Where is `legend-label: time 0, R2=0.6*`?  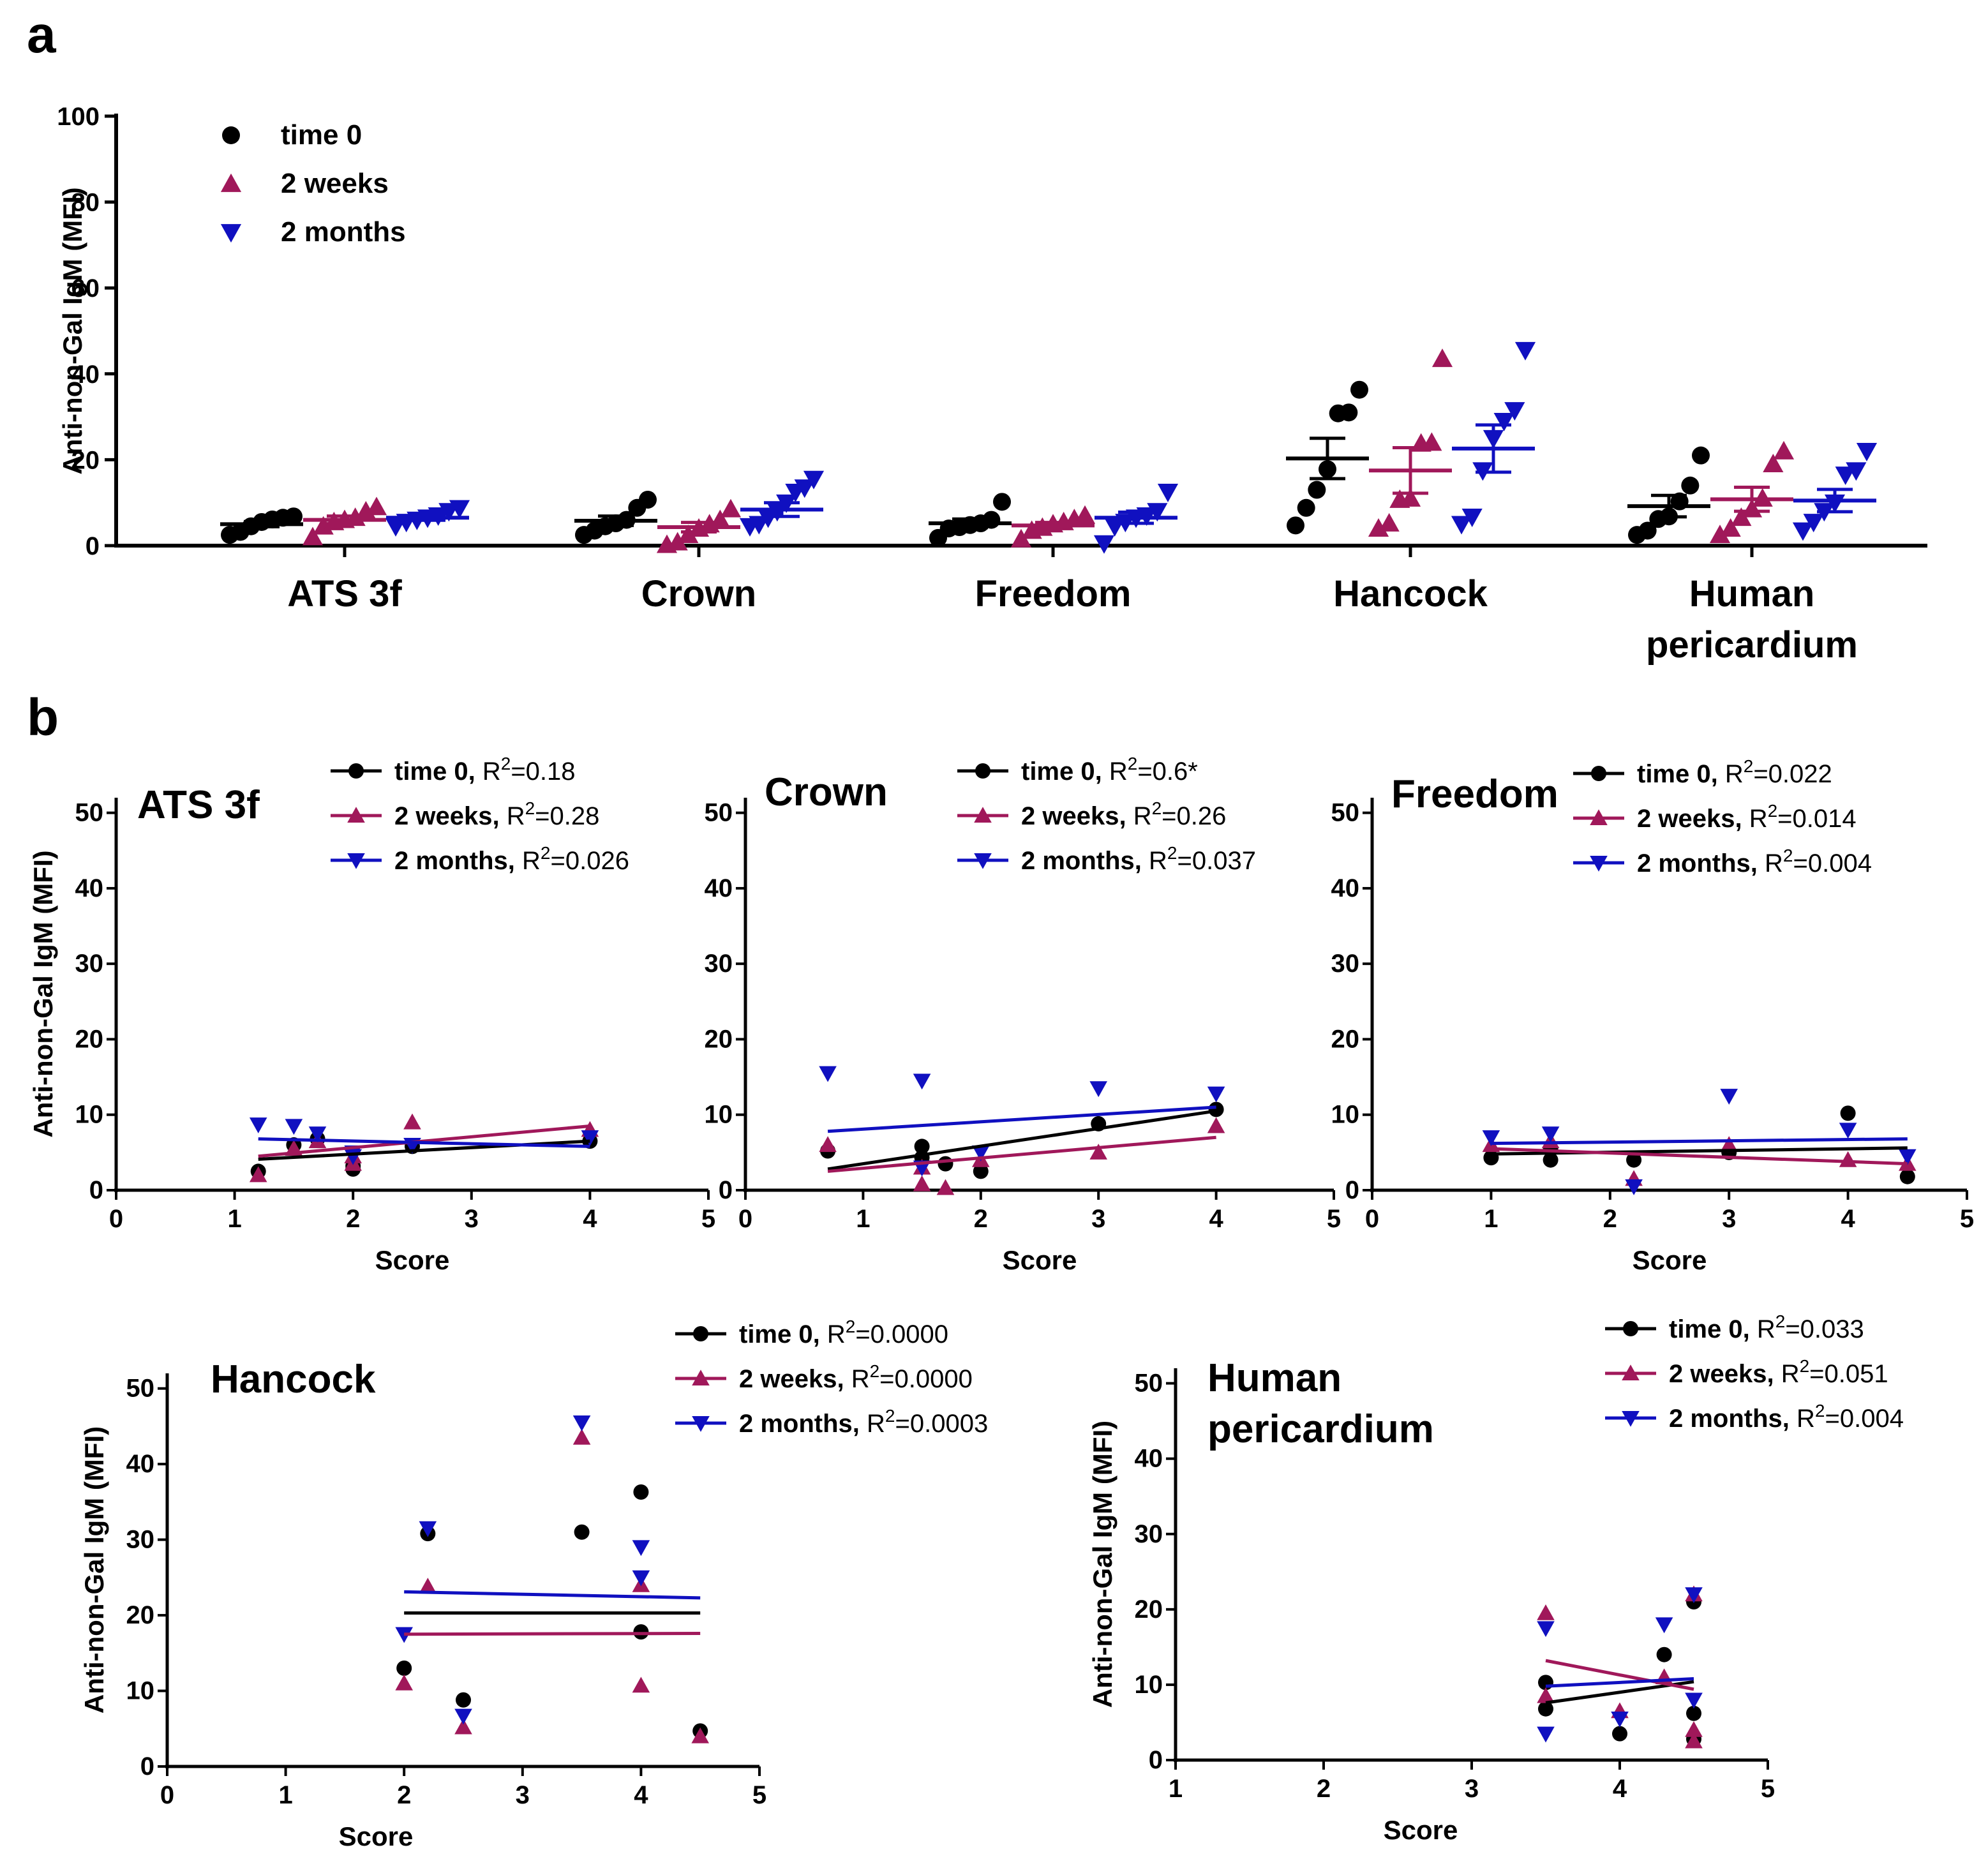
legend-label: time 0, R2=0.6* is located at coordinates (1109, 770).